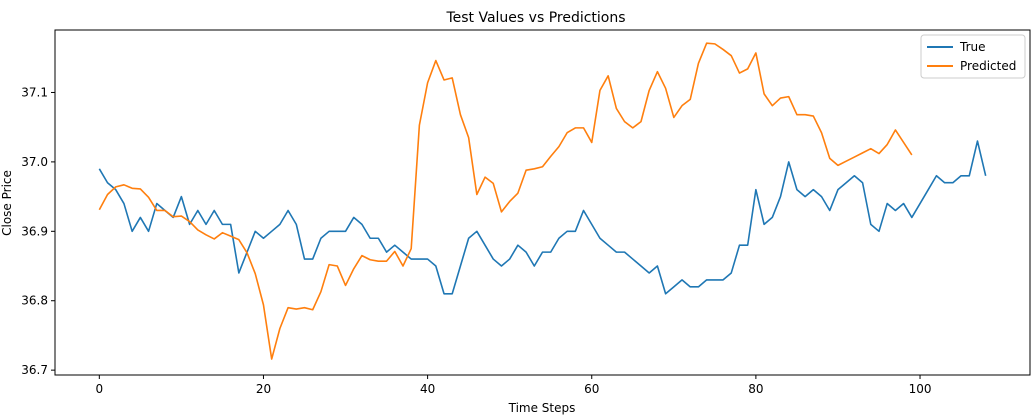 Image resolution: width=1032 pixels, height=415 pixels. I want to click on legend-label-predicted: Predicted, so click(988, 66).